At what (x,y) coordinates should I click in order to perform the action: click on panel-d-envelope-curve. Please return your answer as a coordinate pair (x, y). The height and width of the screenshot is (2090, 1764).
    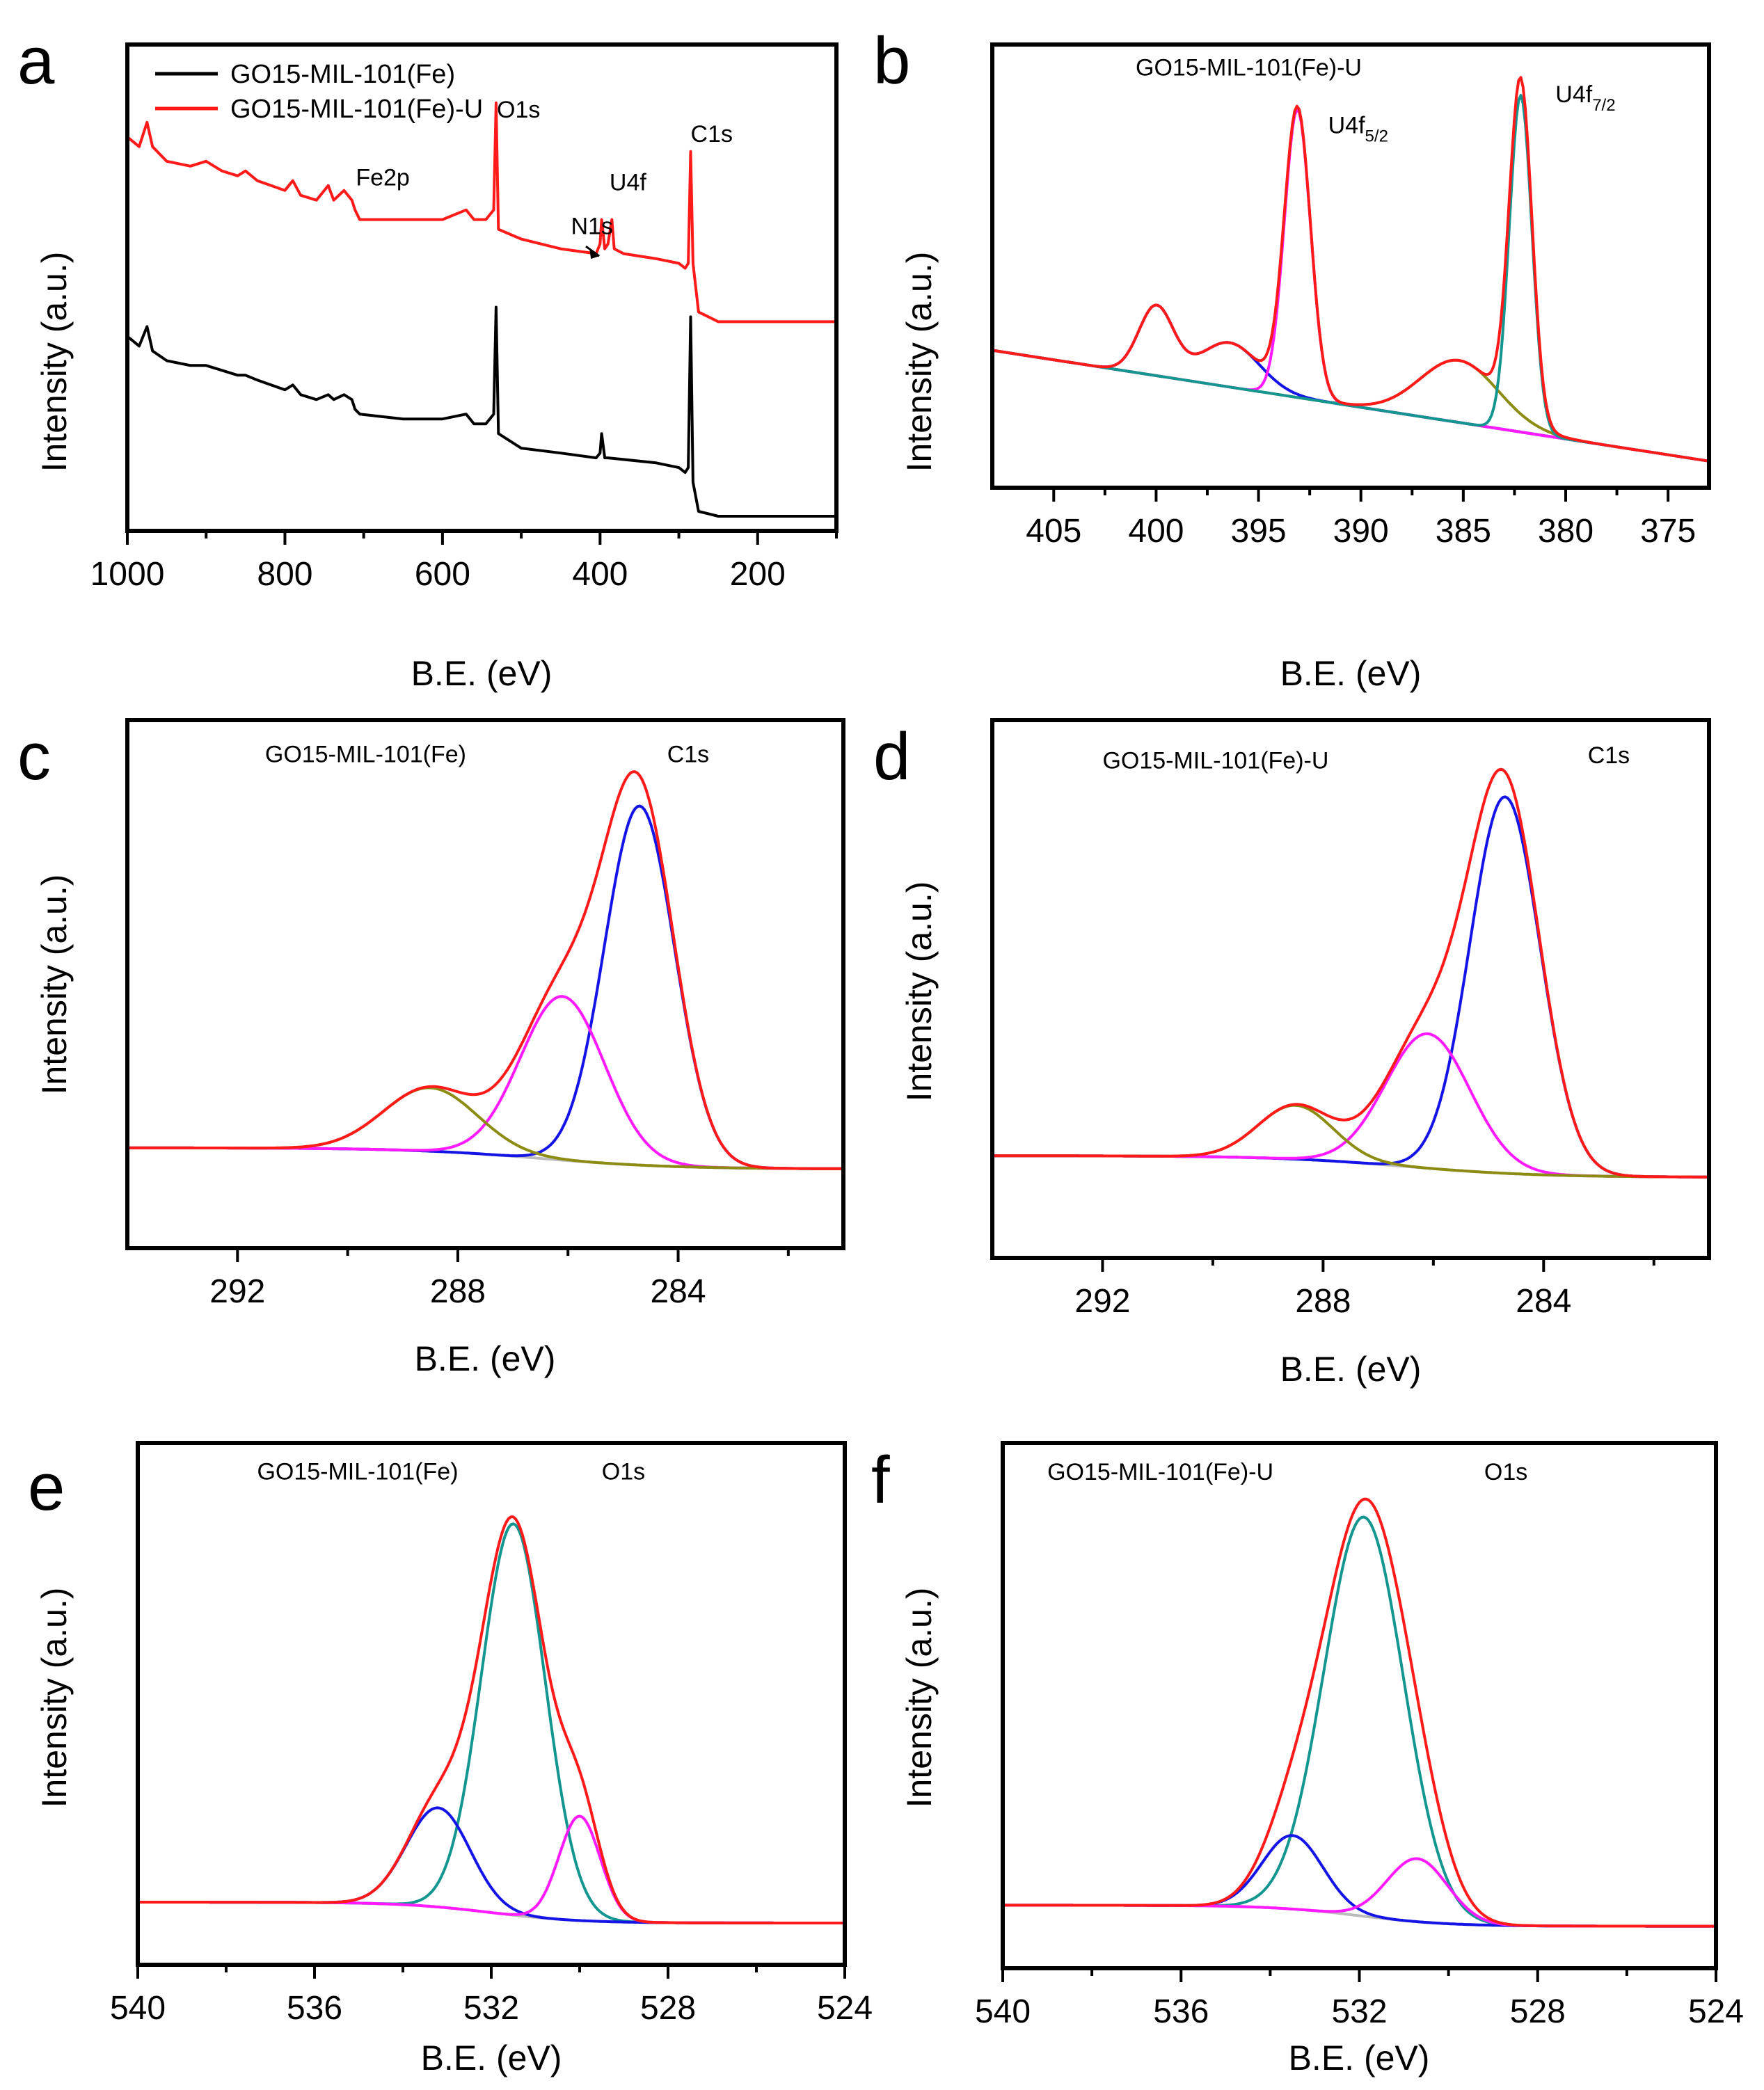
    Looking at the image, I should click on (1350, 973).